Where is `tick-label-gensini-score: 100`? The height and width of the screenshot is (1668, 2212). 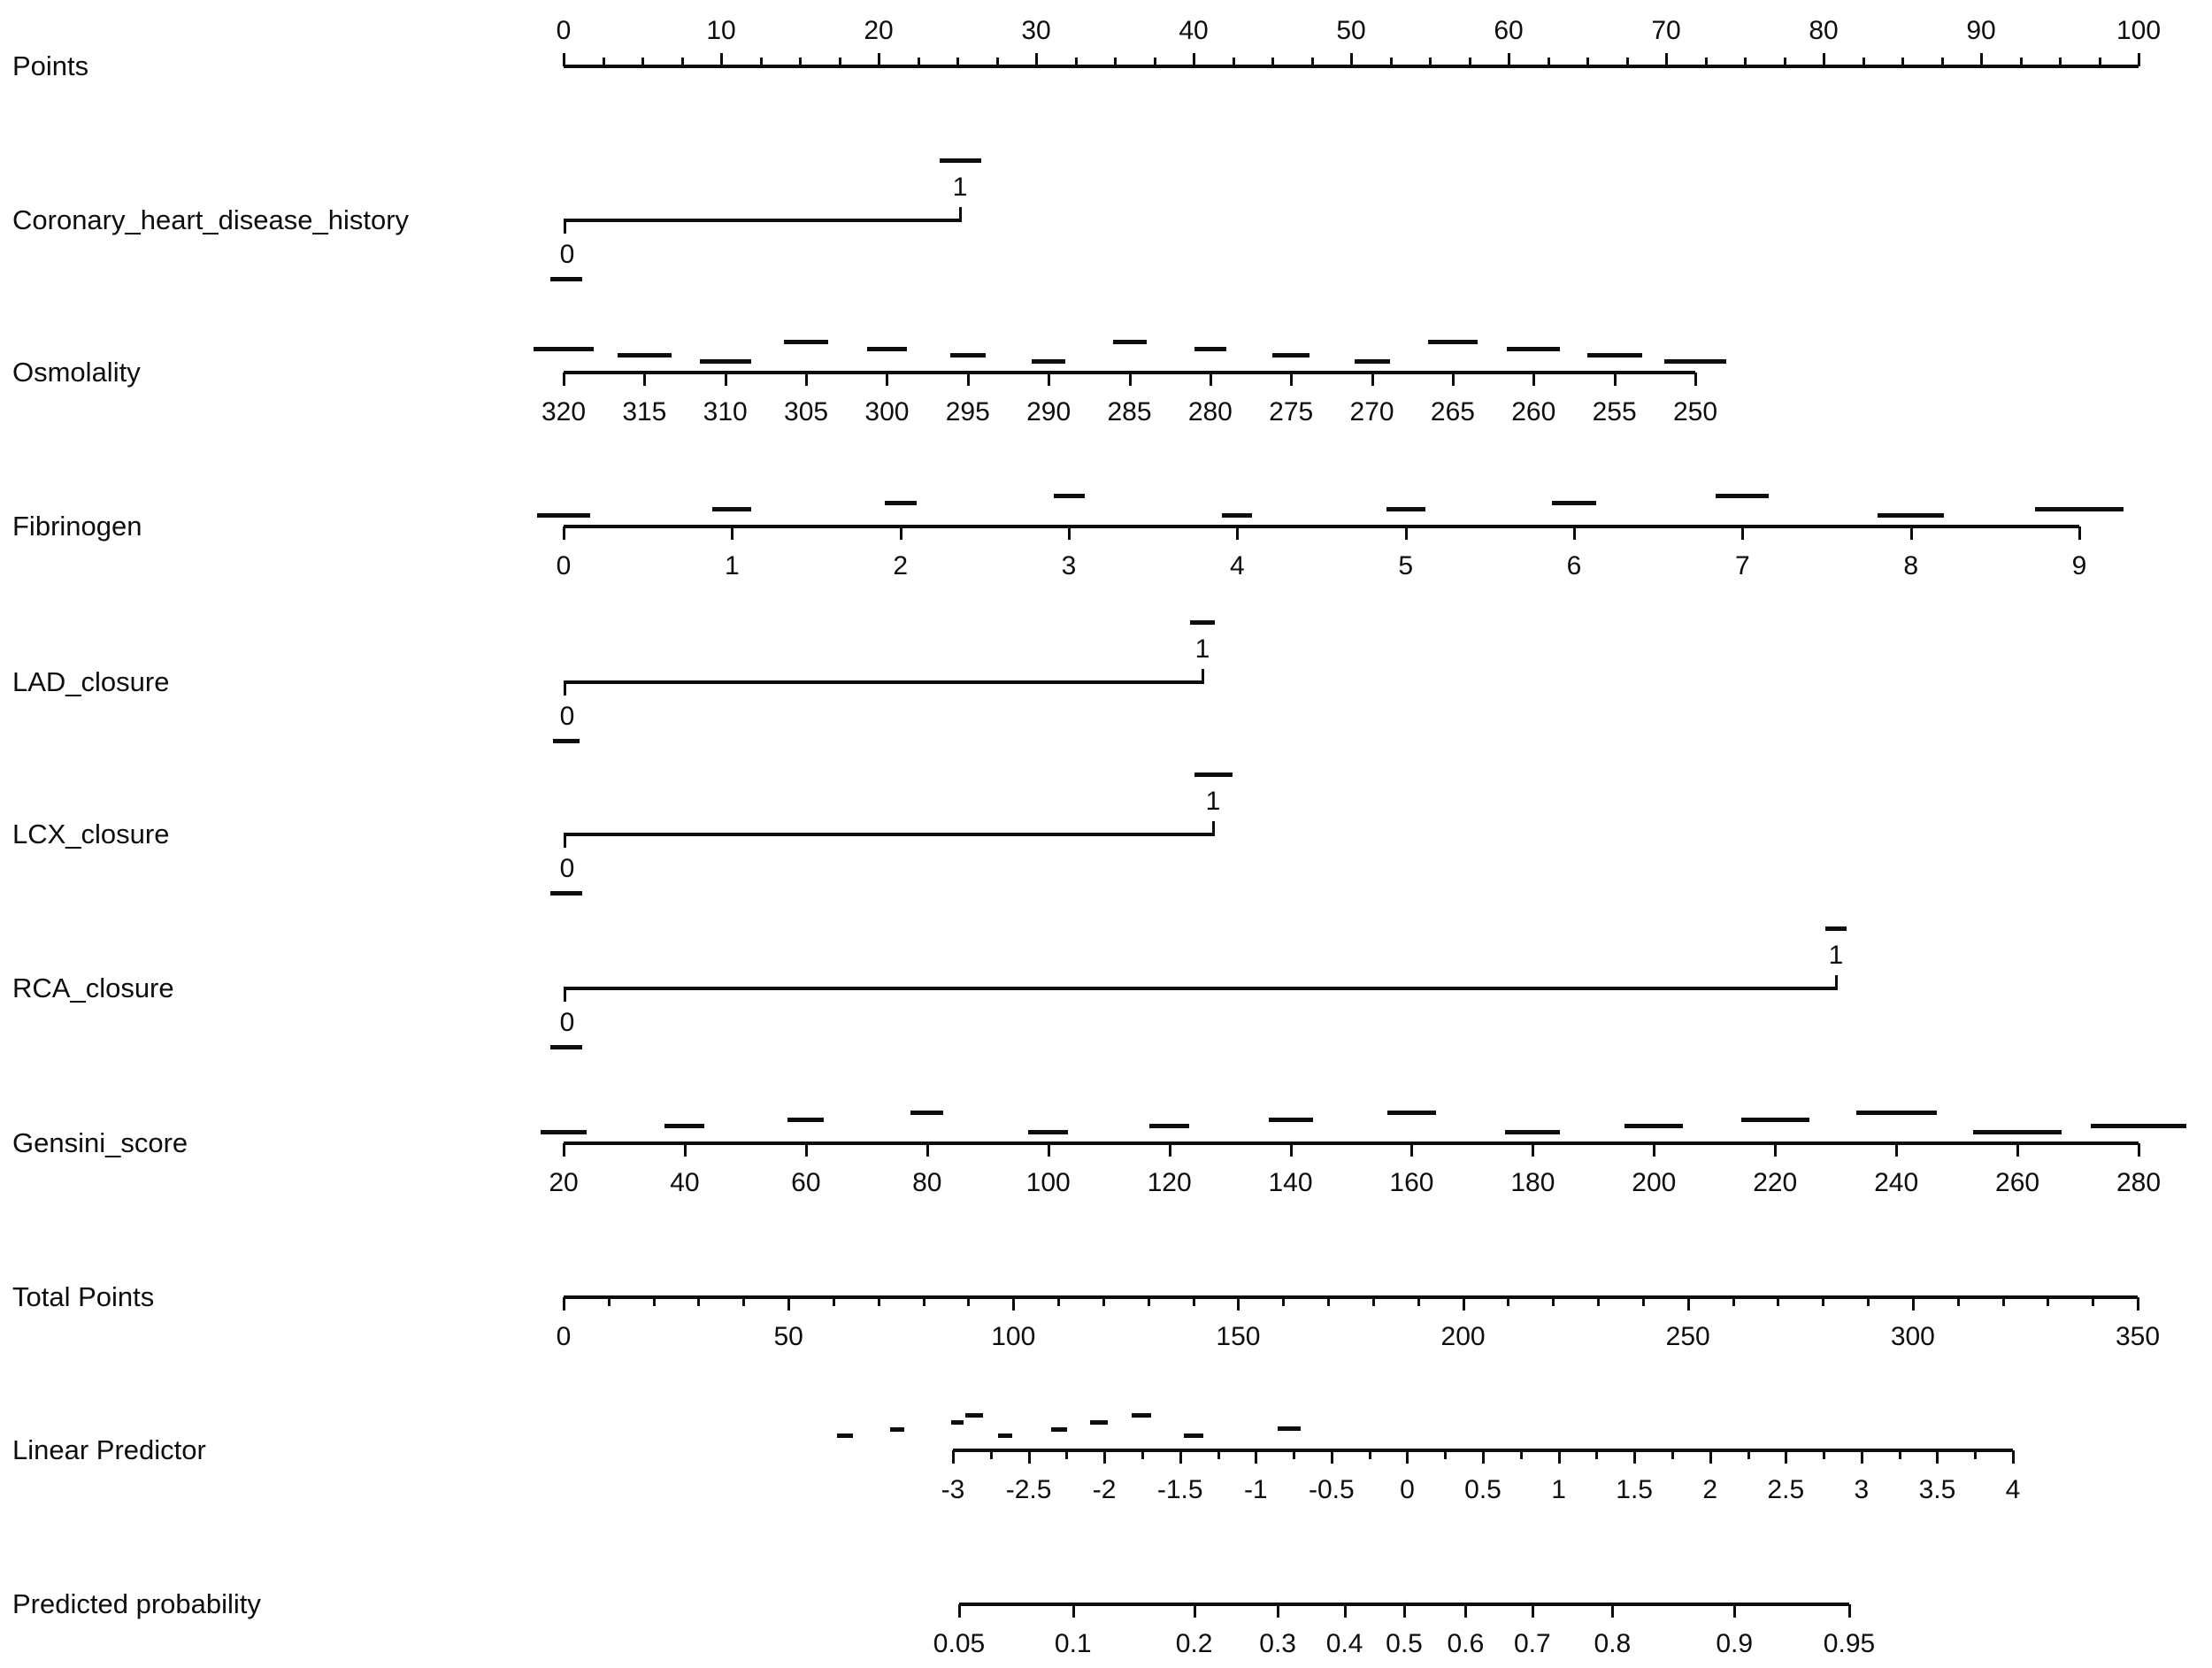 tick-label-gensini-score: 100 is located at coordinates (1048, 1182).